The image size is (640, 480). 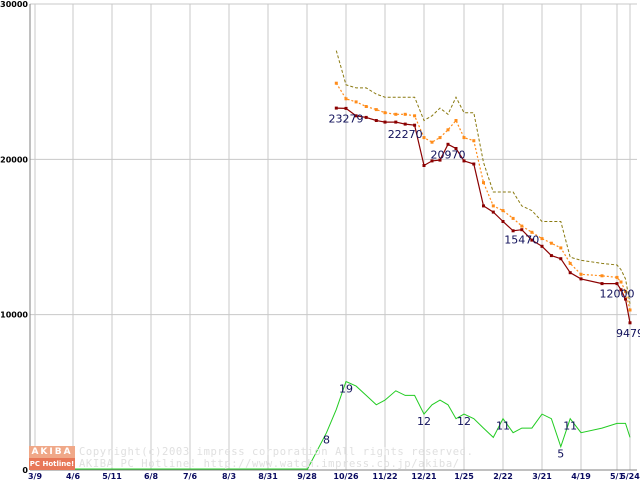 I want to click on x-tick-label: 4/6, so click(x=73, y=476).